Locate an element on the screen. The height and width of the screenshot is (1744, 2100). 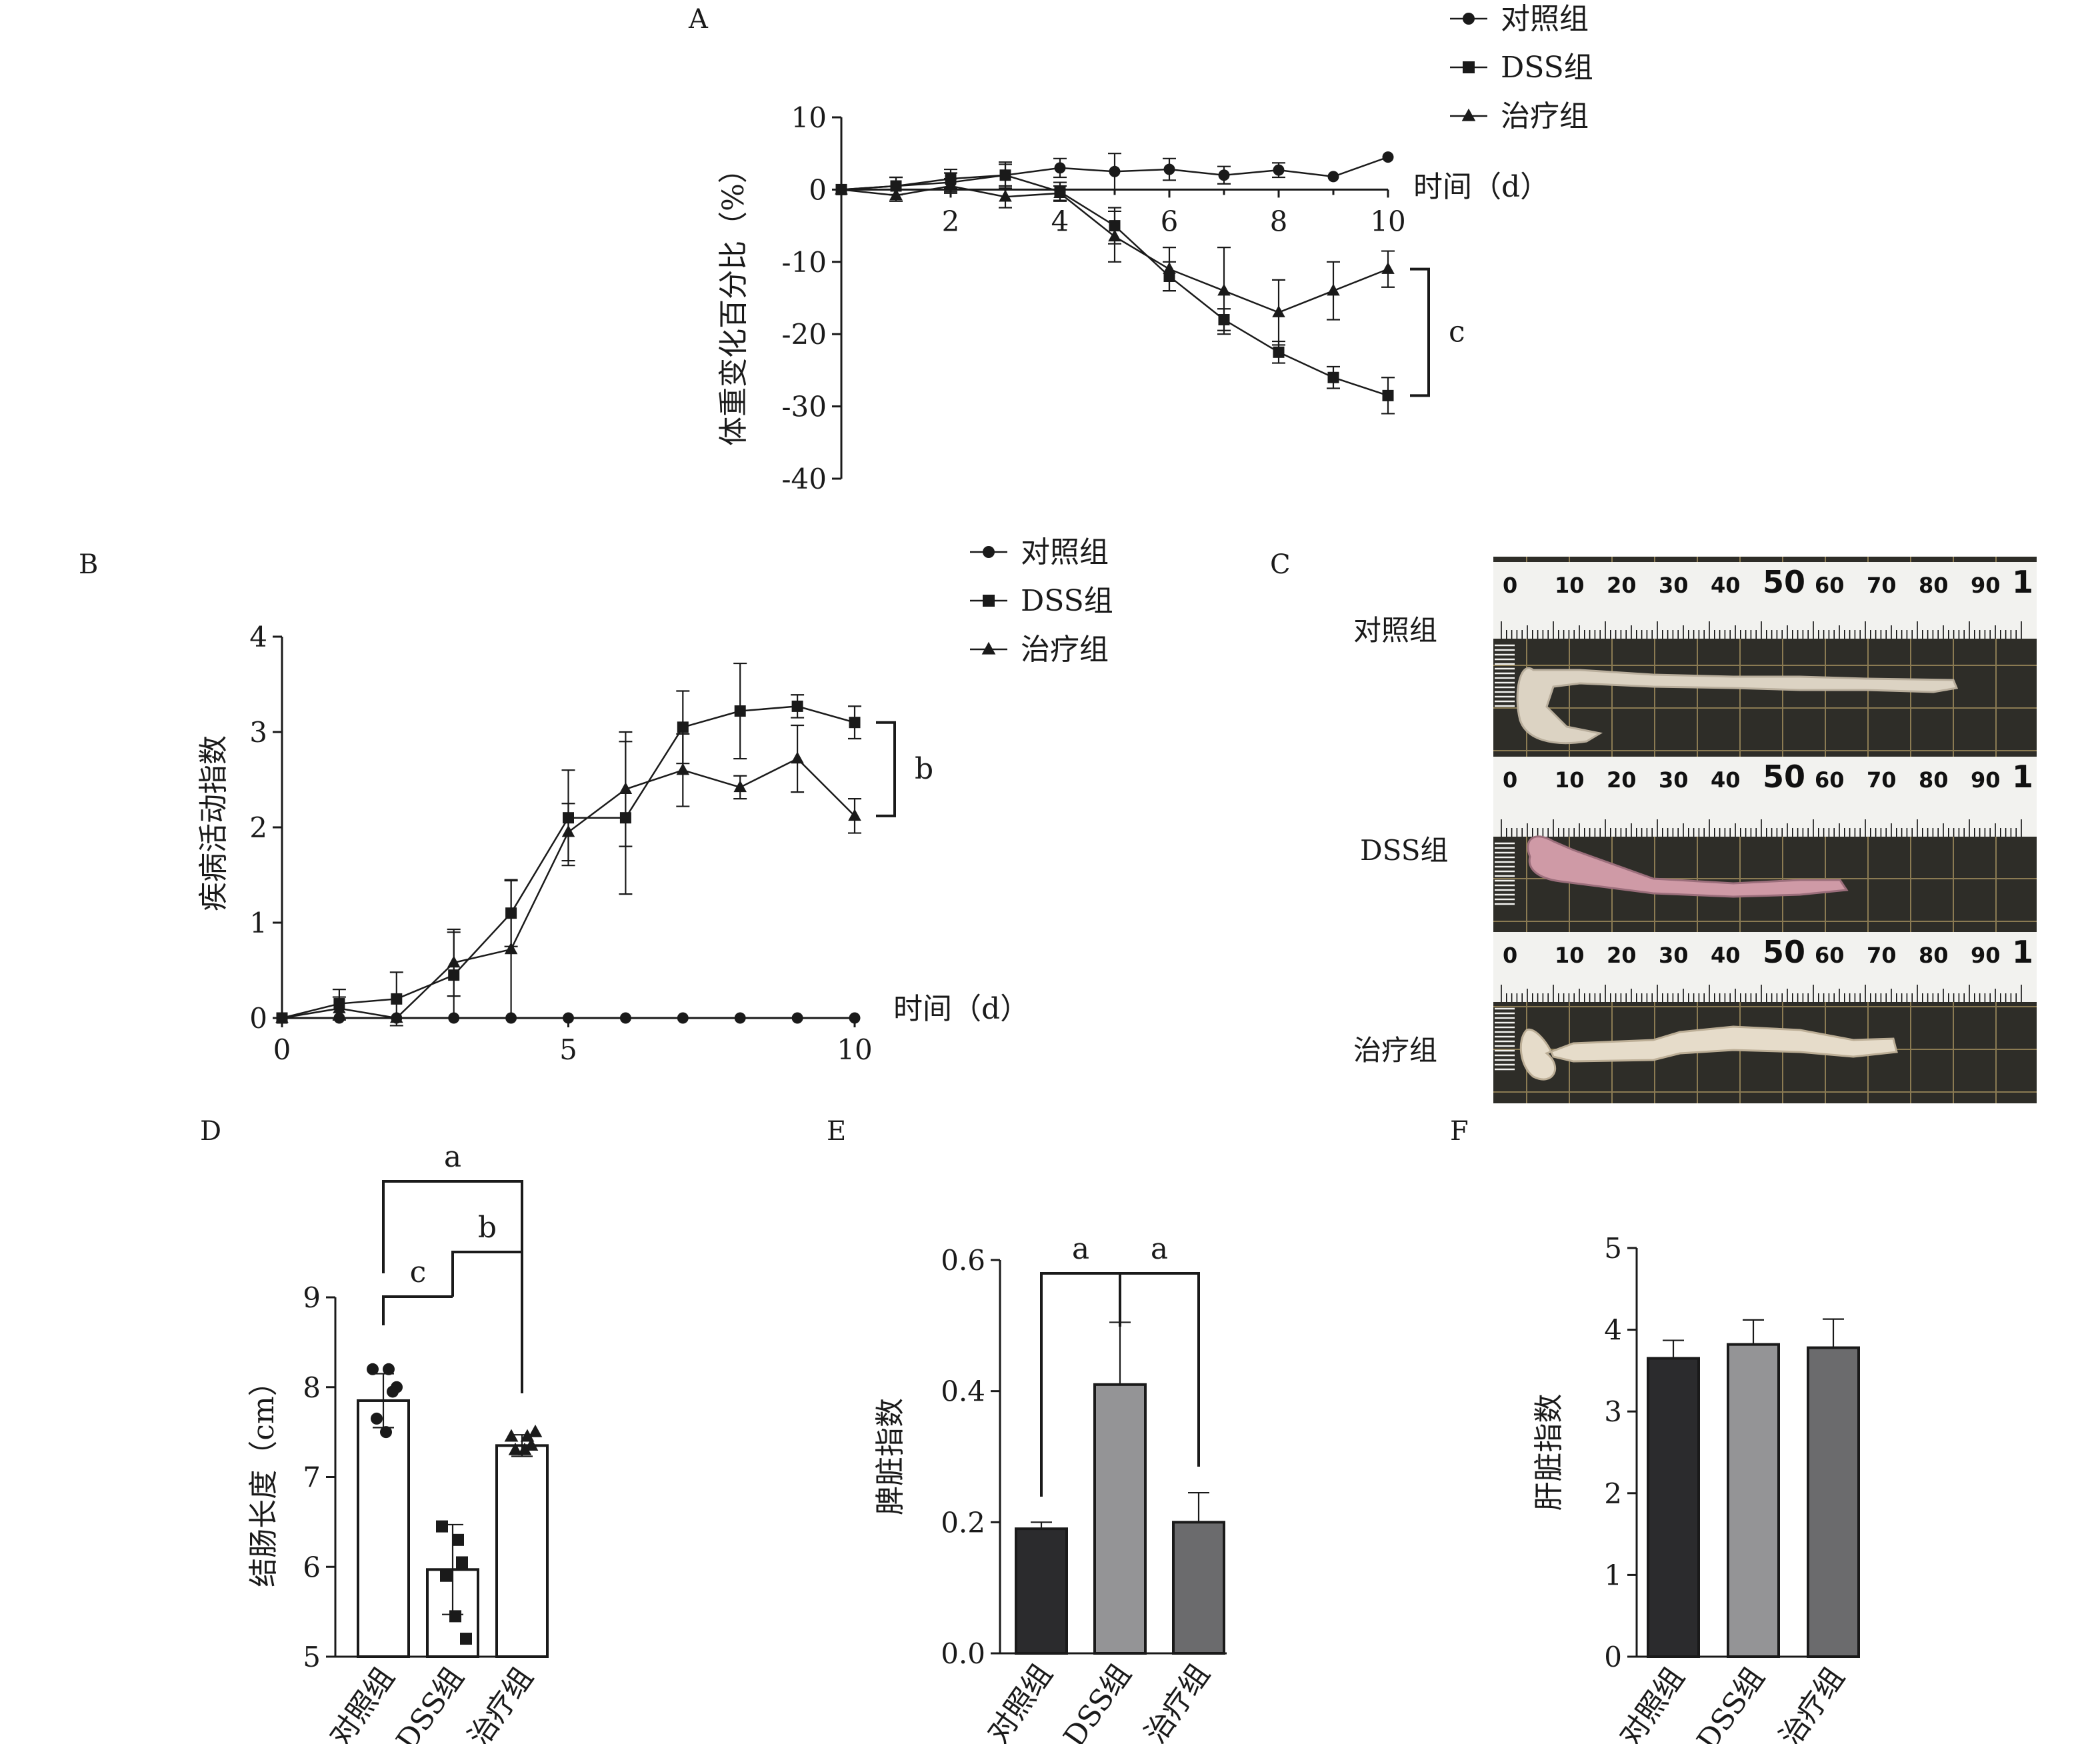
ruler-strip is located at coordinates (1765, 600).